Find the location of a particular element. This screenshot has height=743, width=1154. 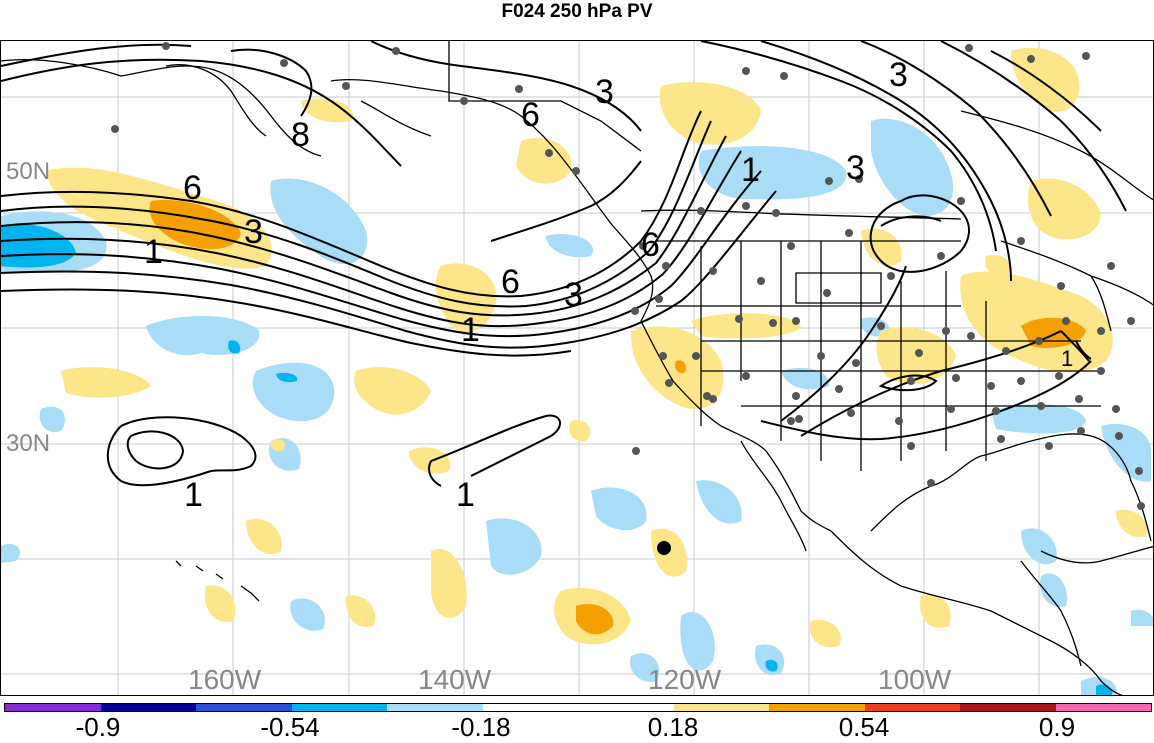

lon-label-120w: 120W is located at coordinates (685, 679).